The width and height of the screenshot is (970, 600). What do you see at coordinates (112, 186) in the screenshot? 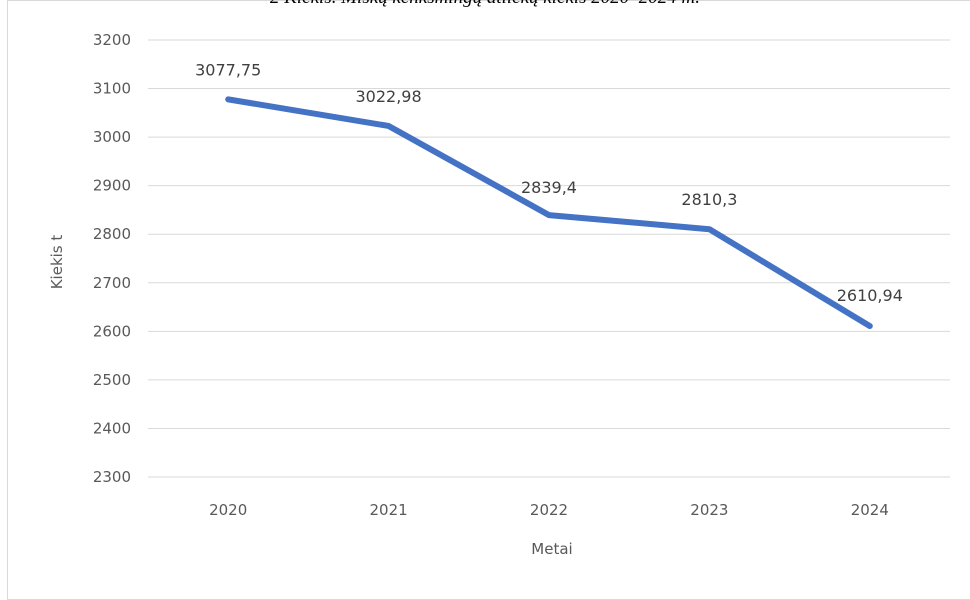
I see `y-tick-label: 2900` at bounding box center [112, 186].